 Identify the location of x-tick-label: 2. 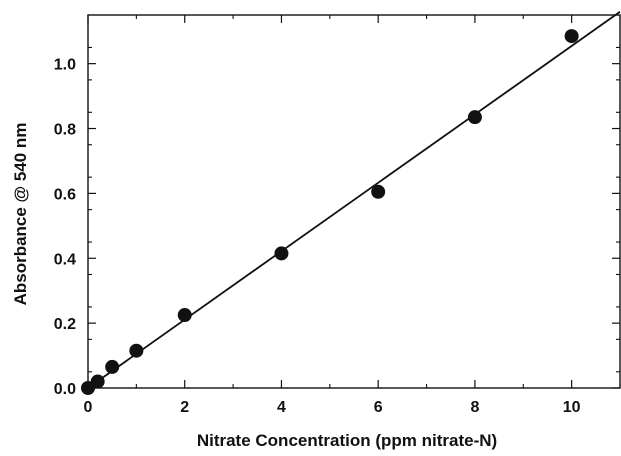
(184, 407).